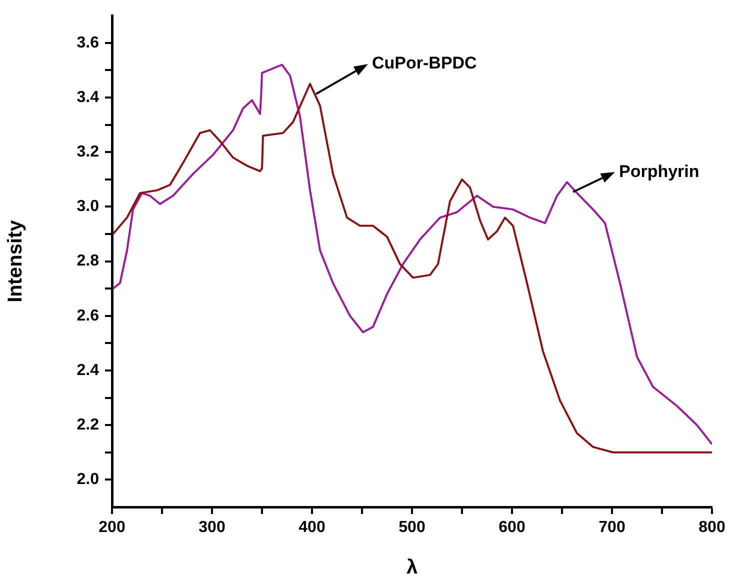  I want to click on y-tick-label: 2.2, so click(88, 425).